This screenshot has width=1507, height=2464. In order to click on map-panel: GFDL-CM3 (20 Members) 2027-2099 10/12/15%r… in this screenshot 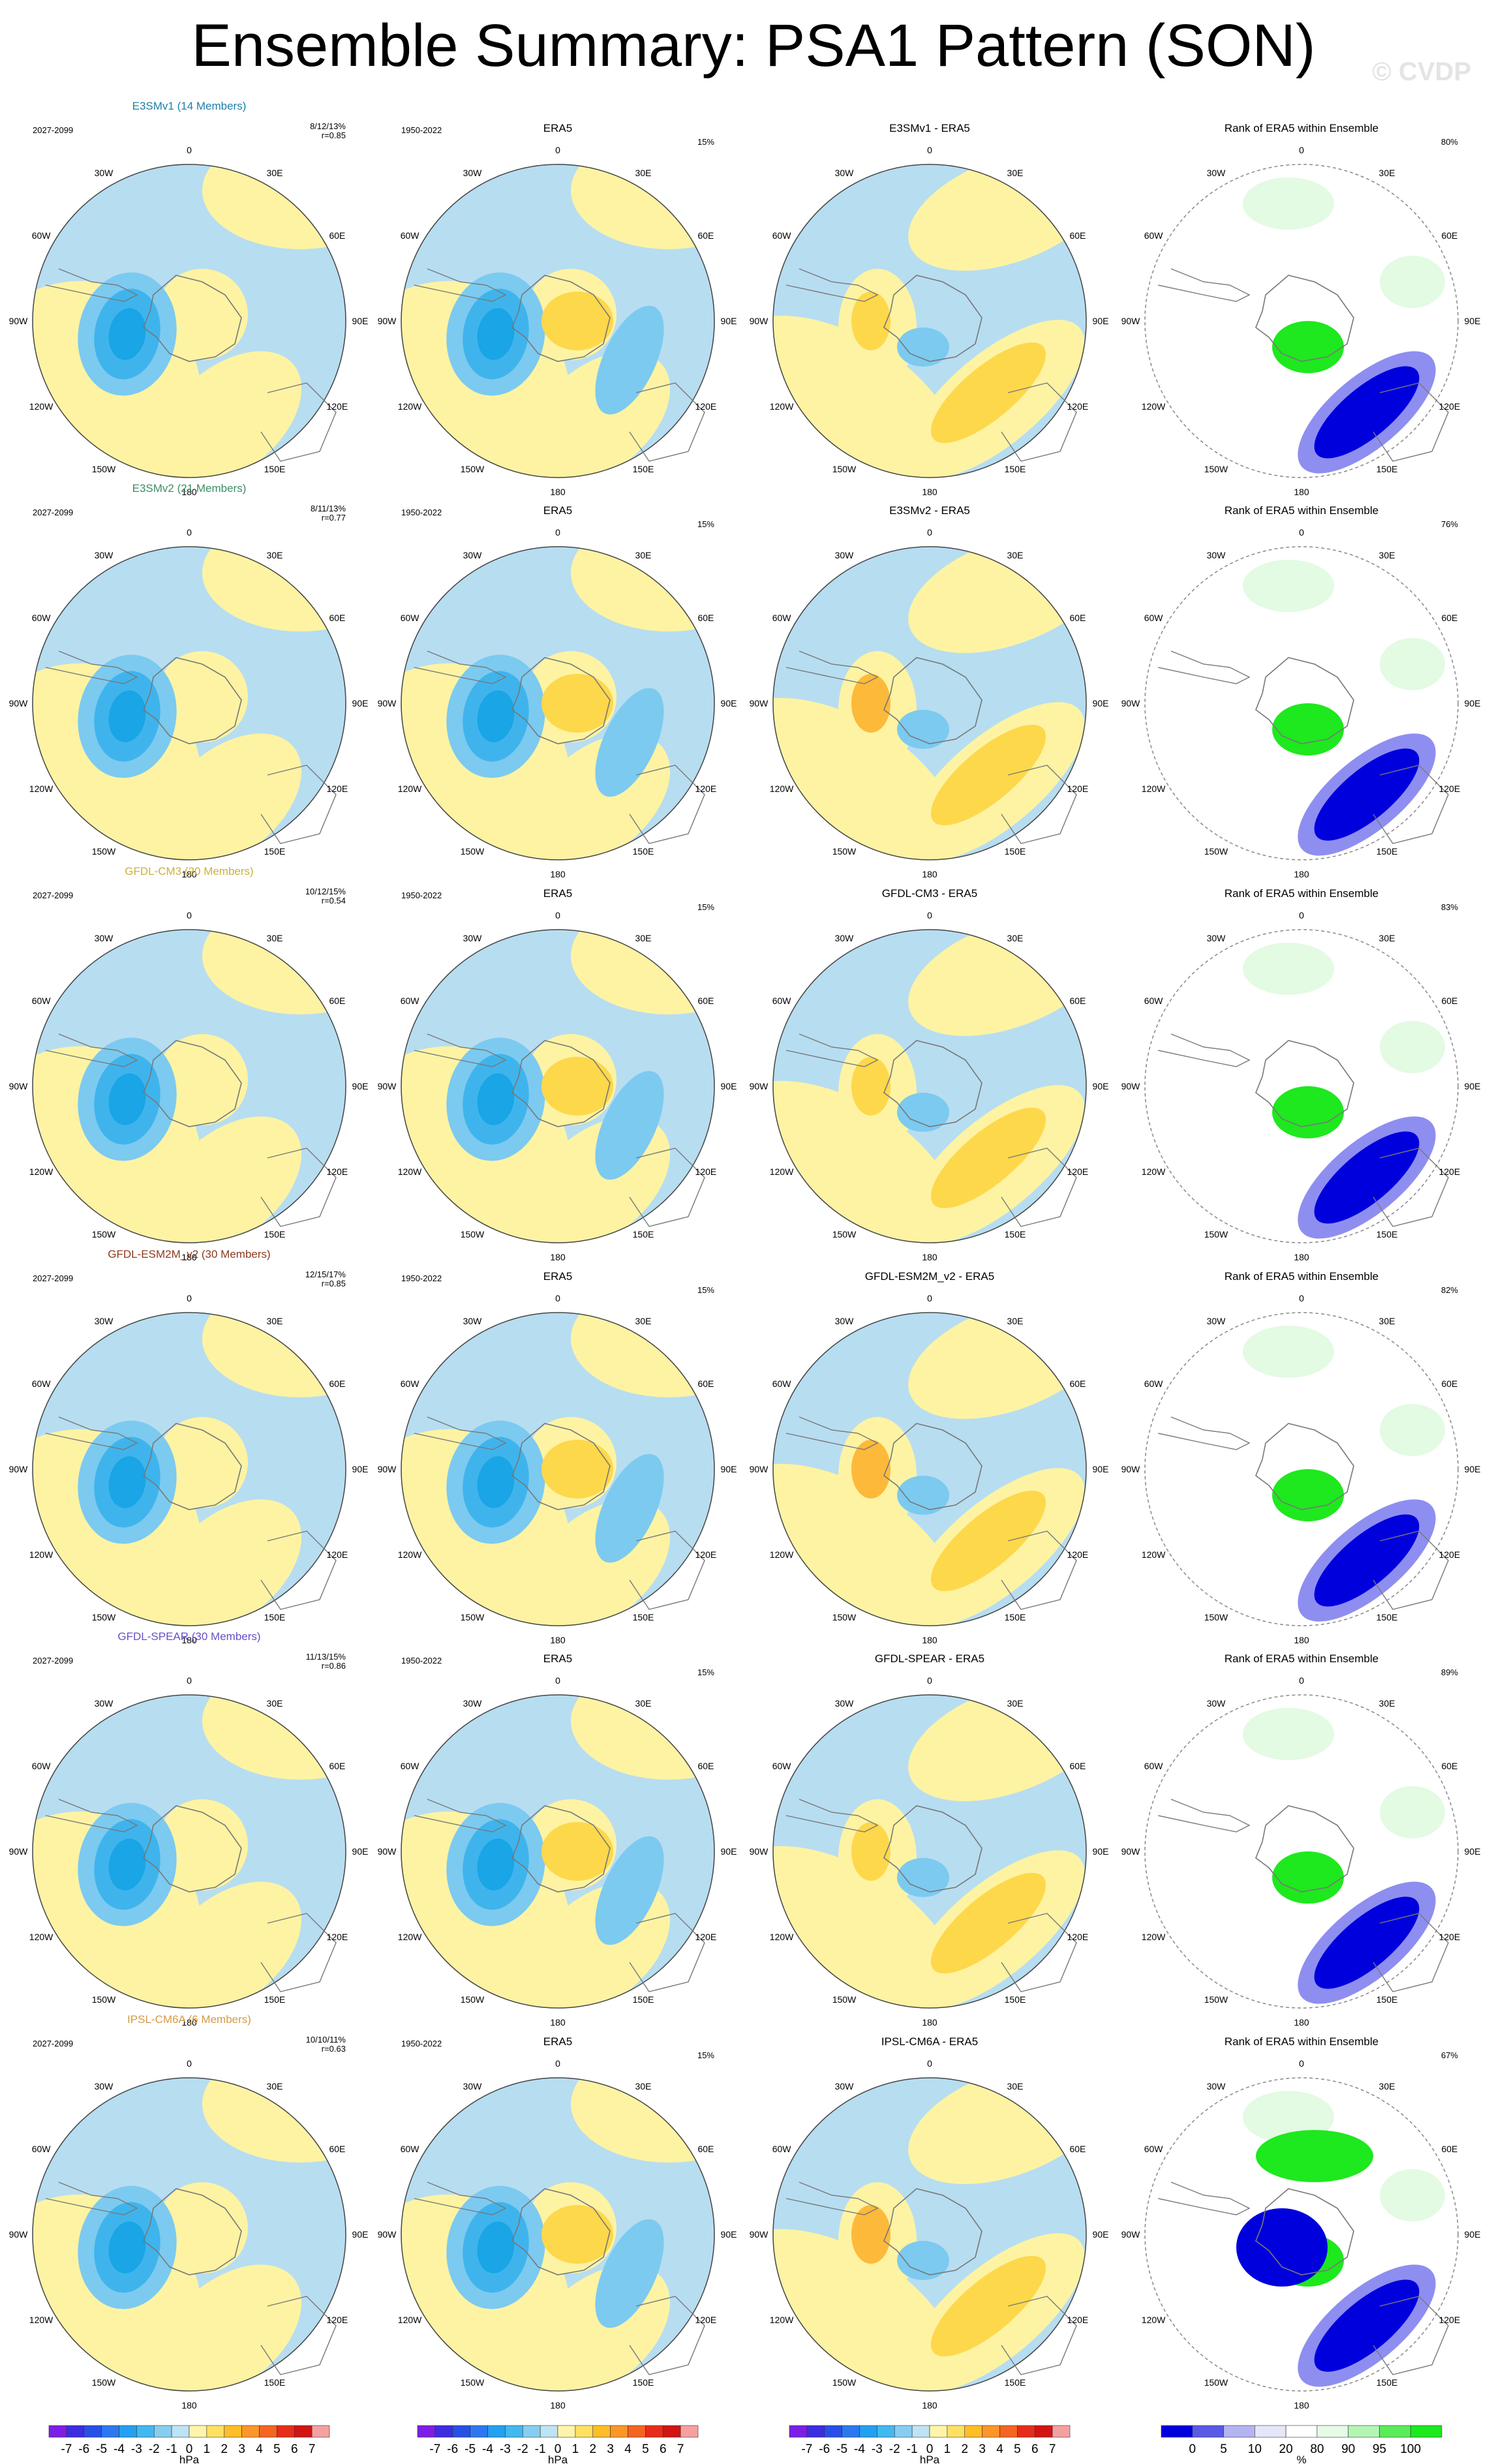, I will do `click(189, 1063)`.